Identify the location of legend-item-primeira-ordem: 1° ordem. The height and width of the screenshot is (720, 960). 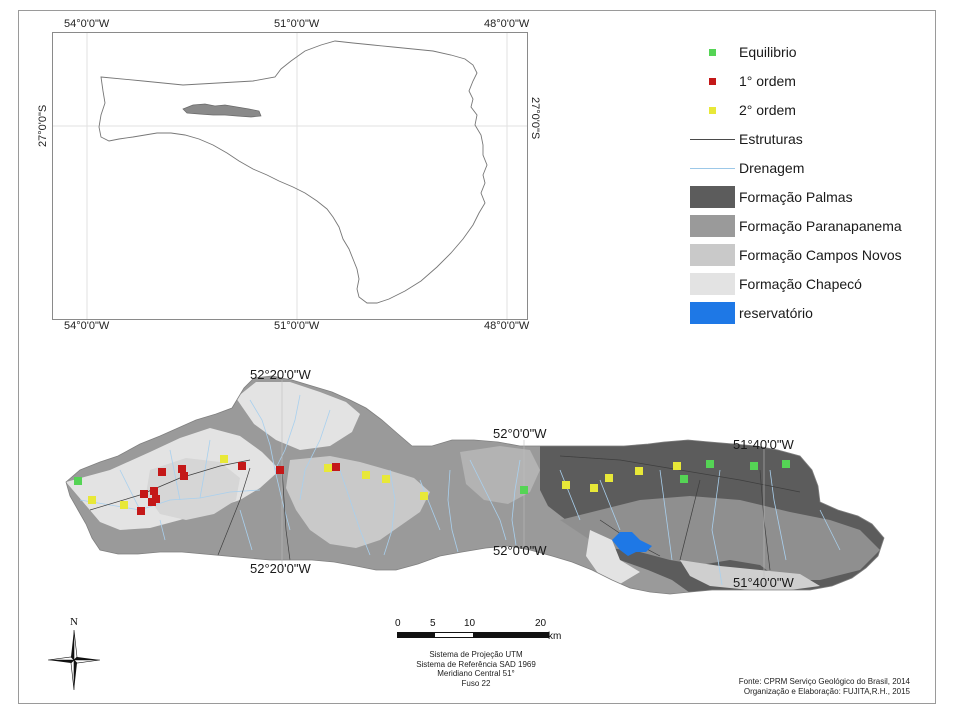
(743, 81).